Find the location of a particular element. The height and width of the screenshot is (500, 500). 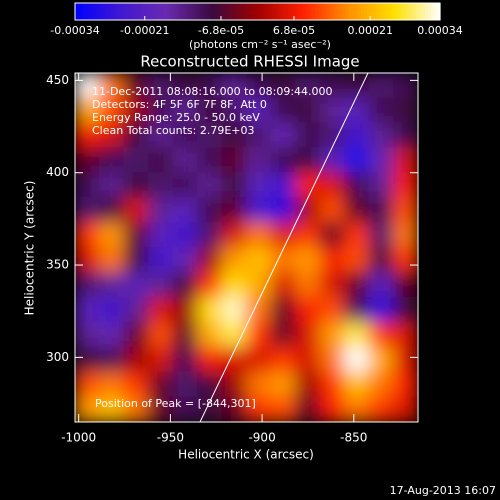

y-tick-label: 450 is located at coordinates (57, 80).